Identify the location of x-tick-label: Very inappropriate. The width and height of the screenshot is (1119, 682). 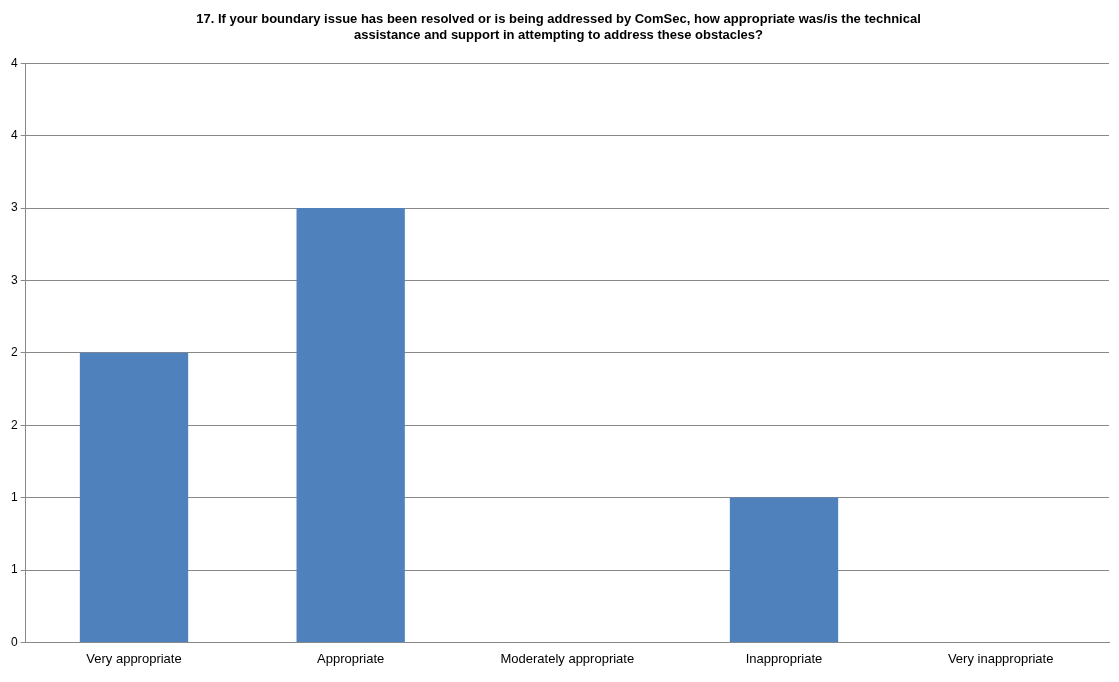
(1000, 658).